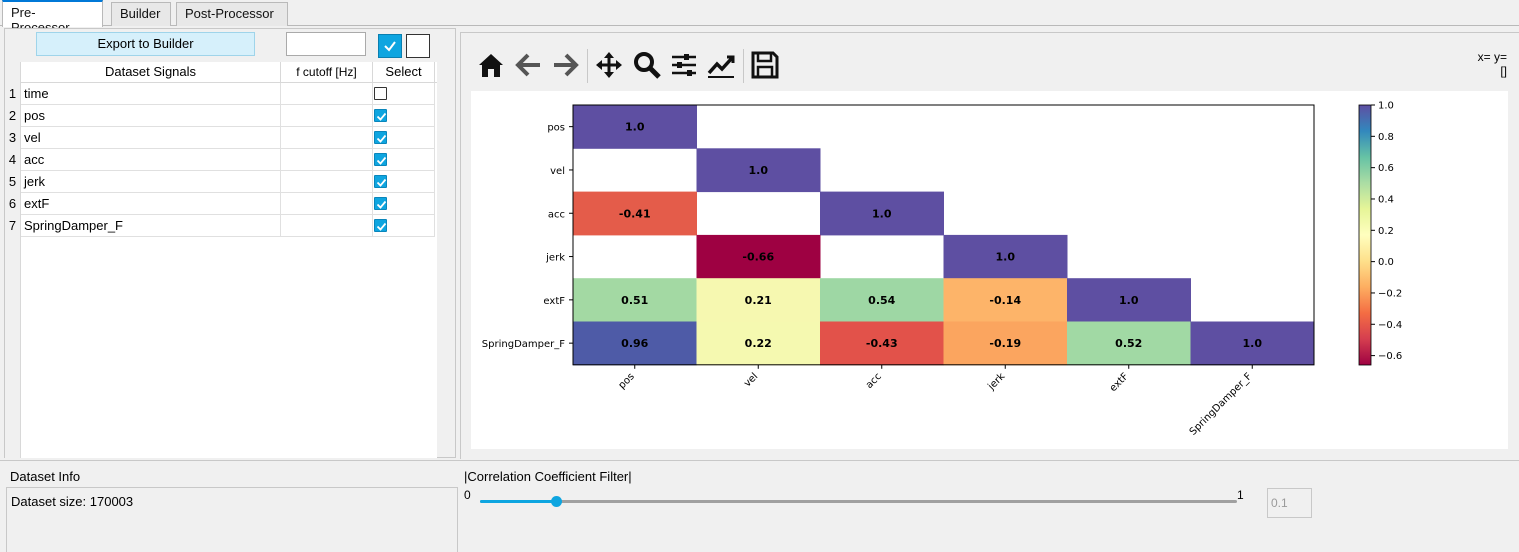 This screenshot has width=1519, height=552. Describe the element at coordinates (151, 182) in the screenshot. I see `signal-name-cell: jerk` at that location.